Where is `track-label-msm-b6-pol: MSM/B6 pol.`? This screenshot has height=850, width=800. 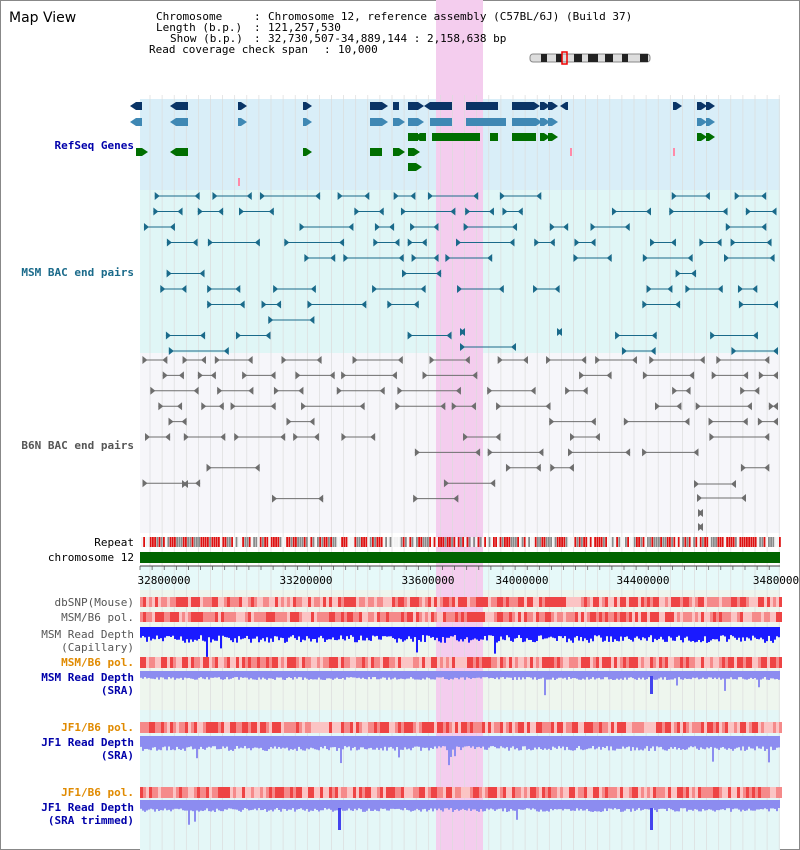
track-label-msm-b6-pol: MSM/B6 pol. is located at coordinates (97, 617).